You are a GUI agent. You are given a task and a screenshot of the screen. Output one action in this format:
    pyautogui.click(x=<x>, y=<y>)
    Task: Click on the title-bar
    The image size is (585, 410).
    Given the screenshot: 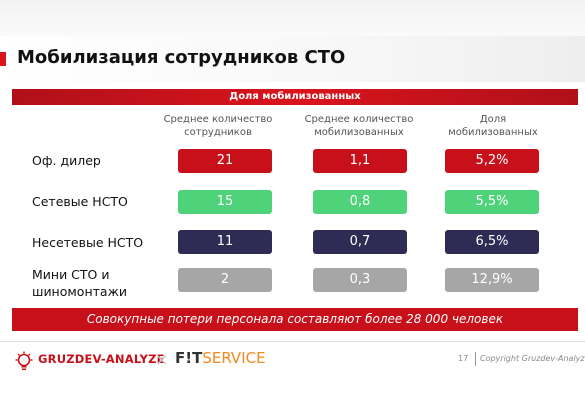 What is the action you would take?
    pyautogui.click(x=292, y=59)
    